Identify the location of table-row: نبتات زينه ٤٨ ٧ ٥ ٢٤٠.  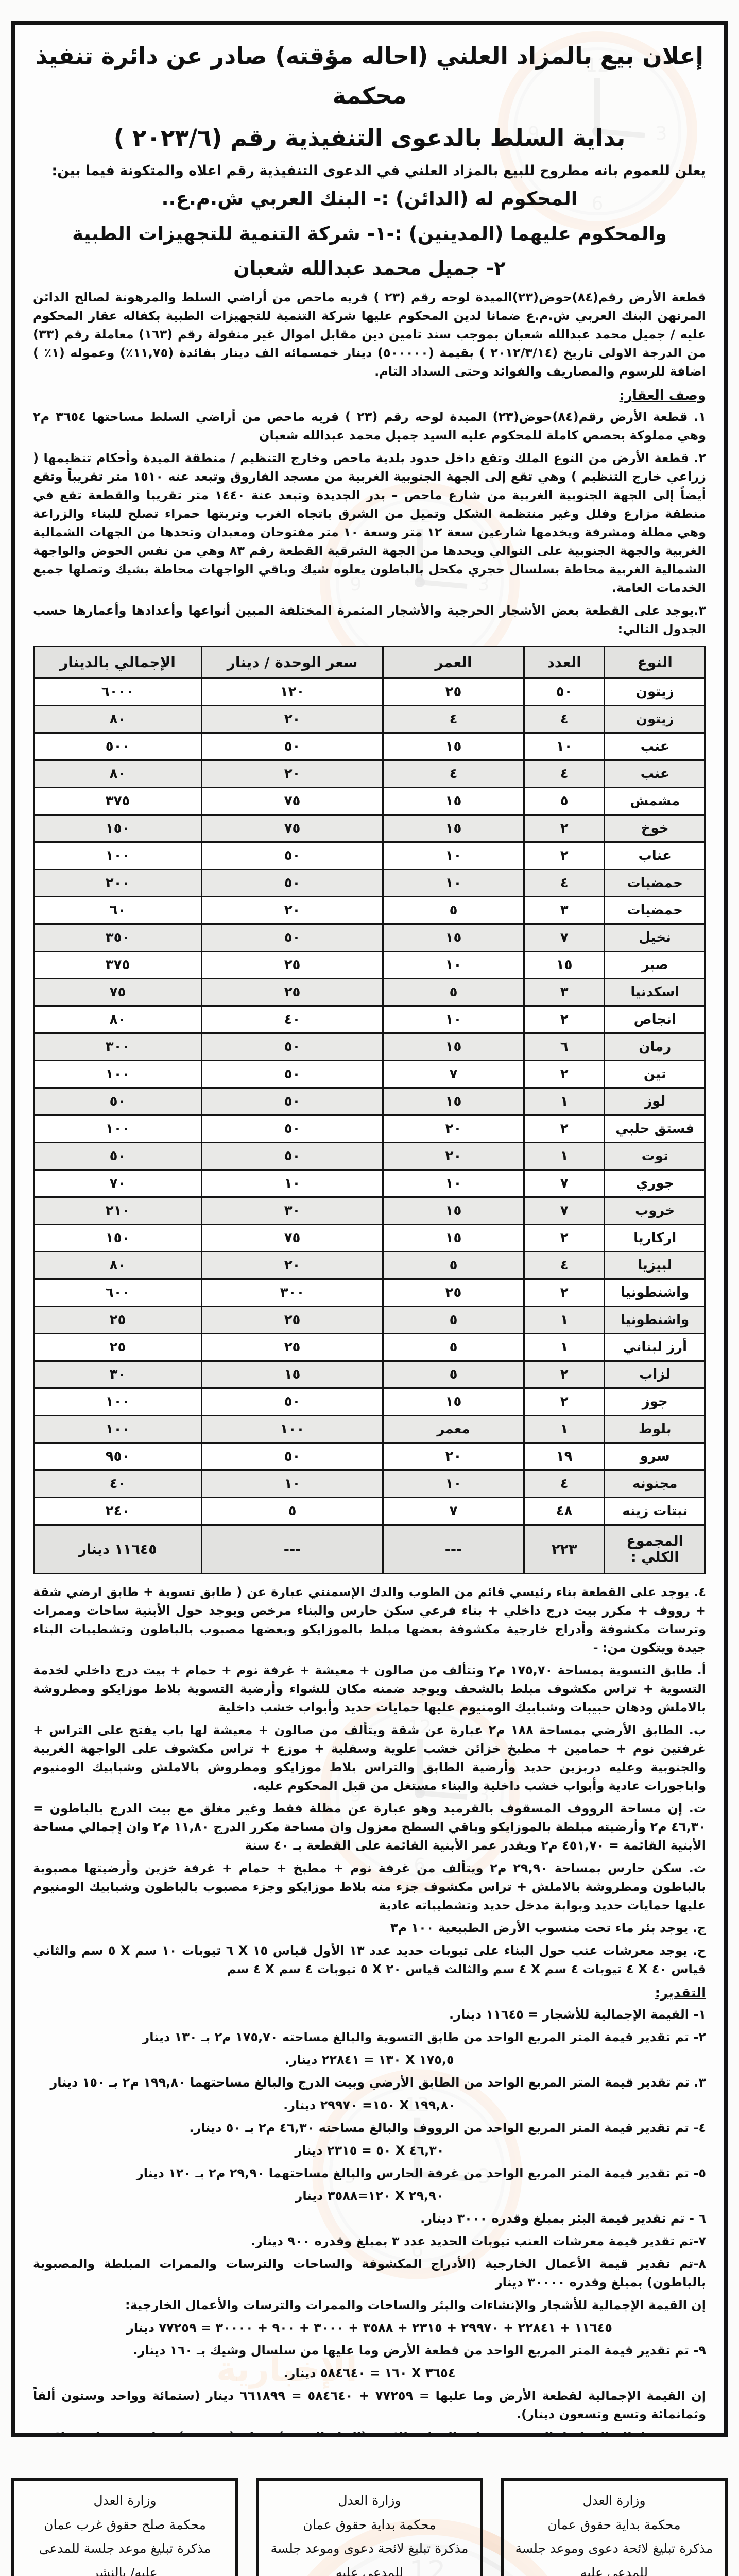
(369, 1511).